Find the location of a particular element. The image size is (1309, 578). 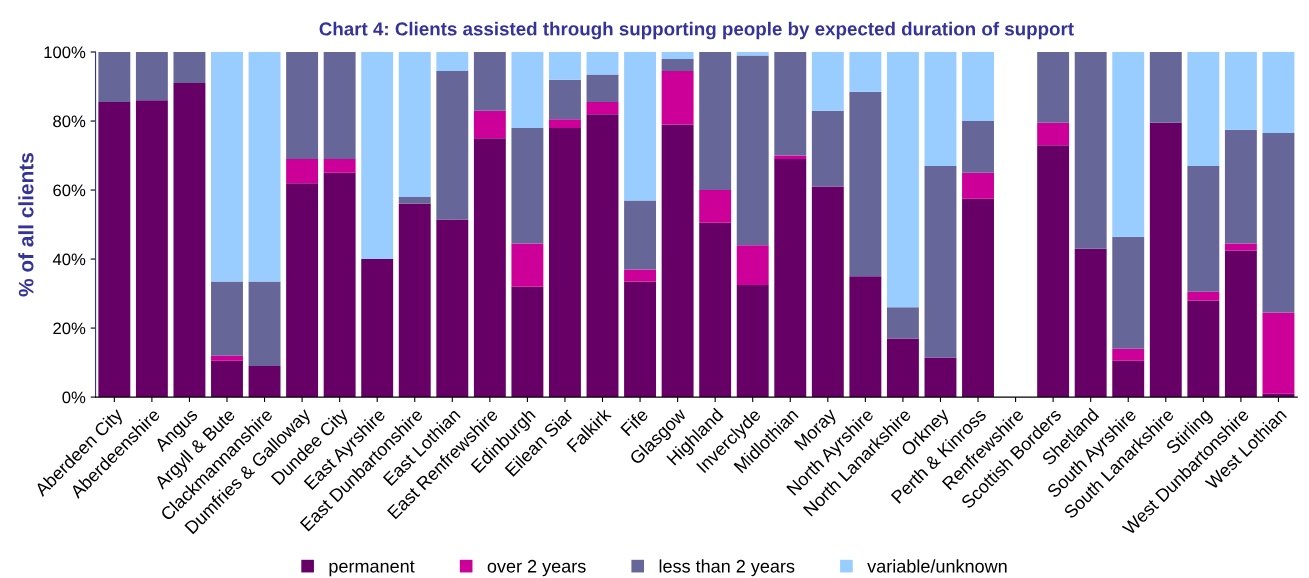

y-tick-label: 40% is located at coordinates (69, 259).